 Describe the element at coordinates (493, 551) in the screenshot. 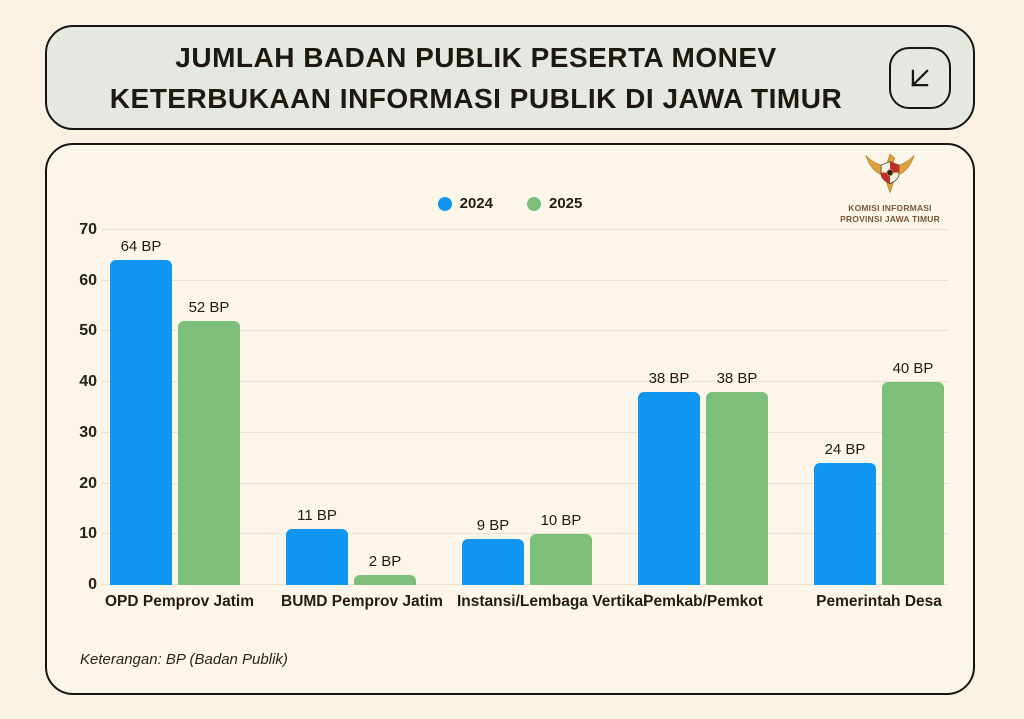

I see `bar-2024: 9 BP` at that location.